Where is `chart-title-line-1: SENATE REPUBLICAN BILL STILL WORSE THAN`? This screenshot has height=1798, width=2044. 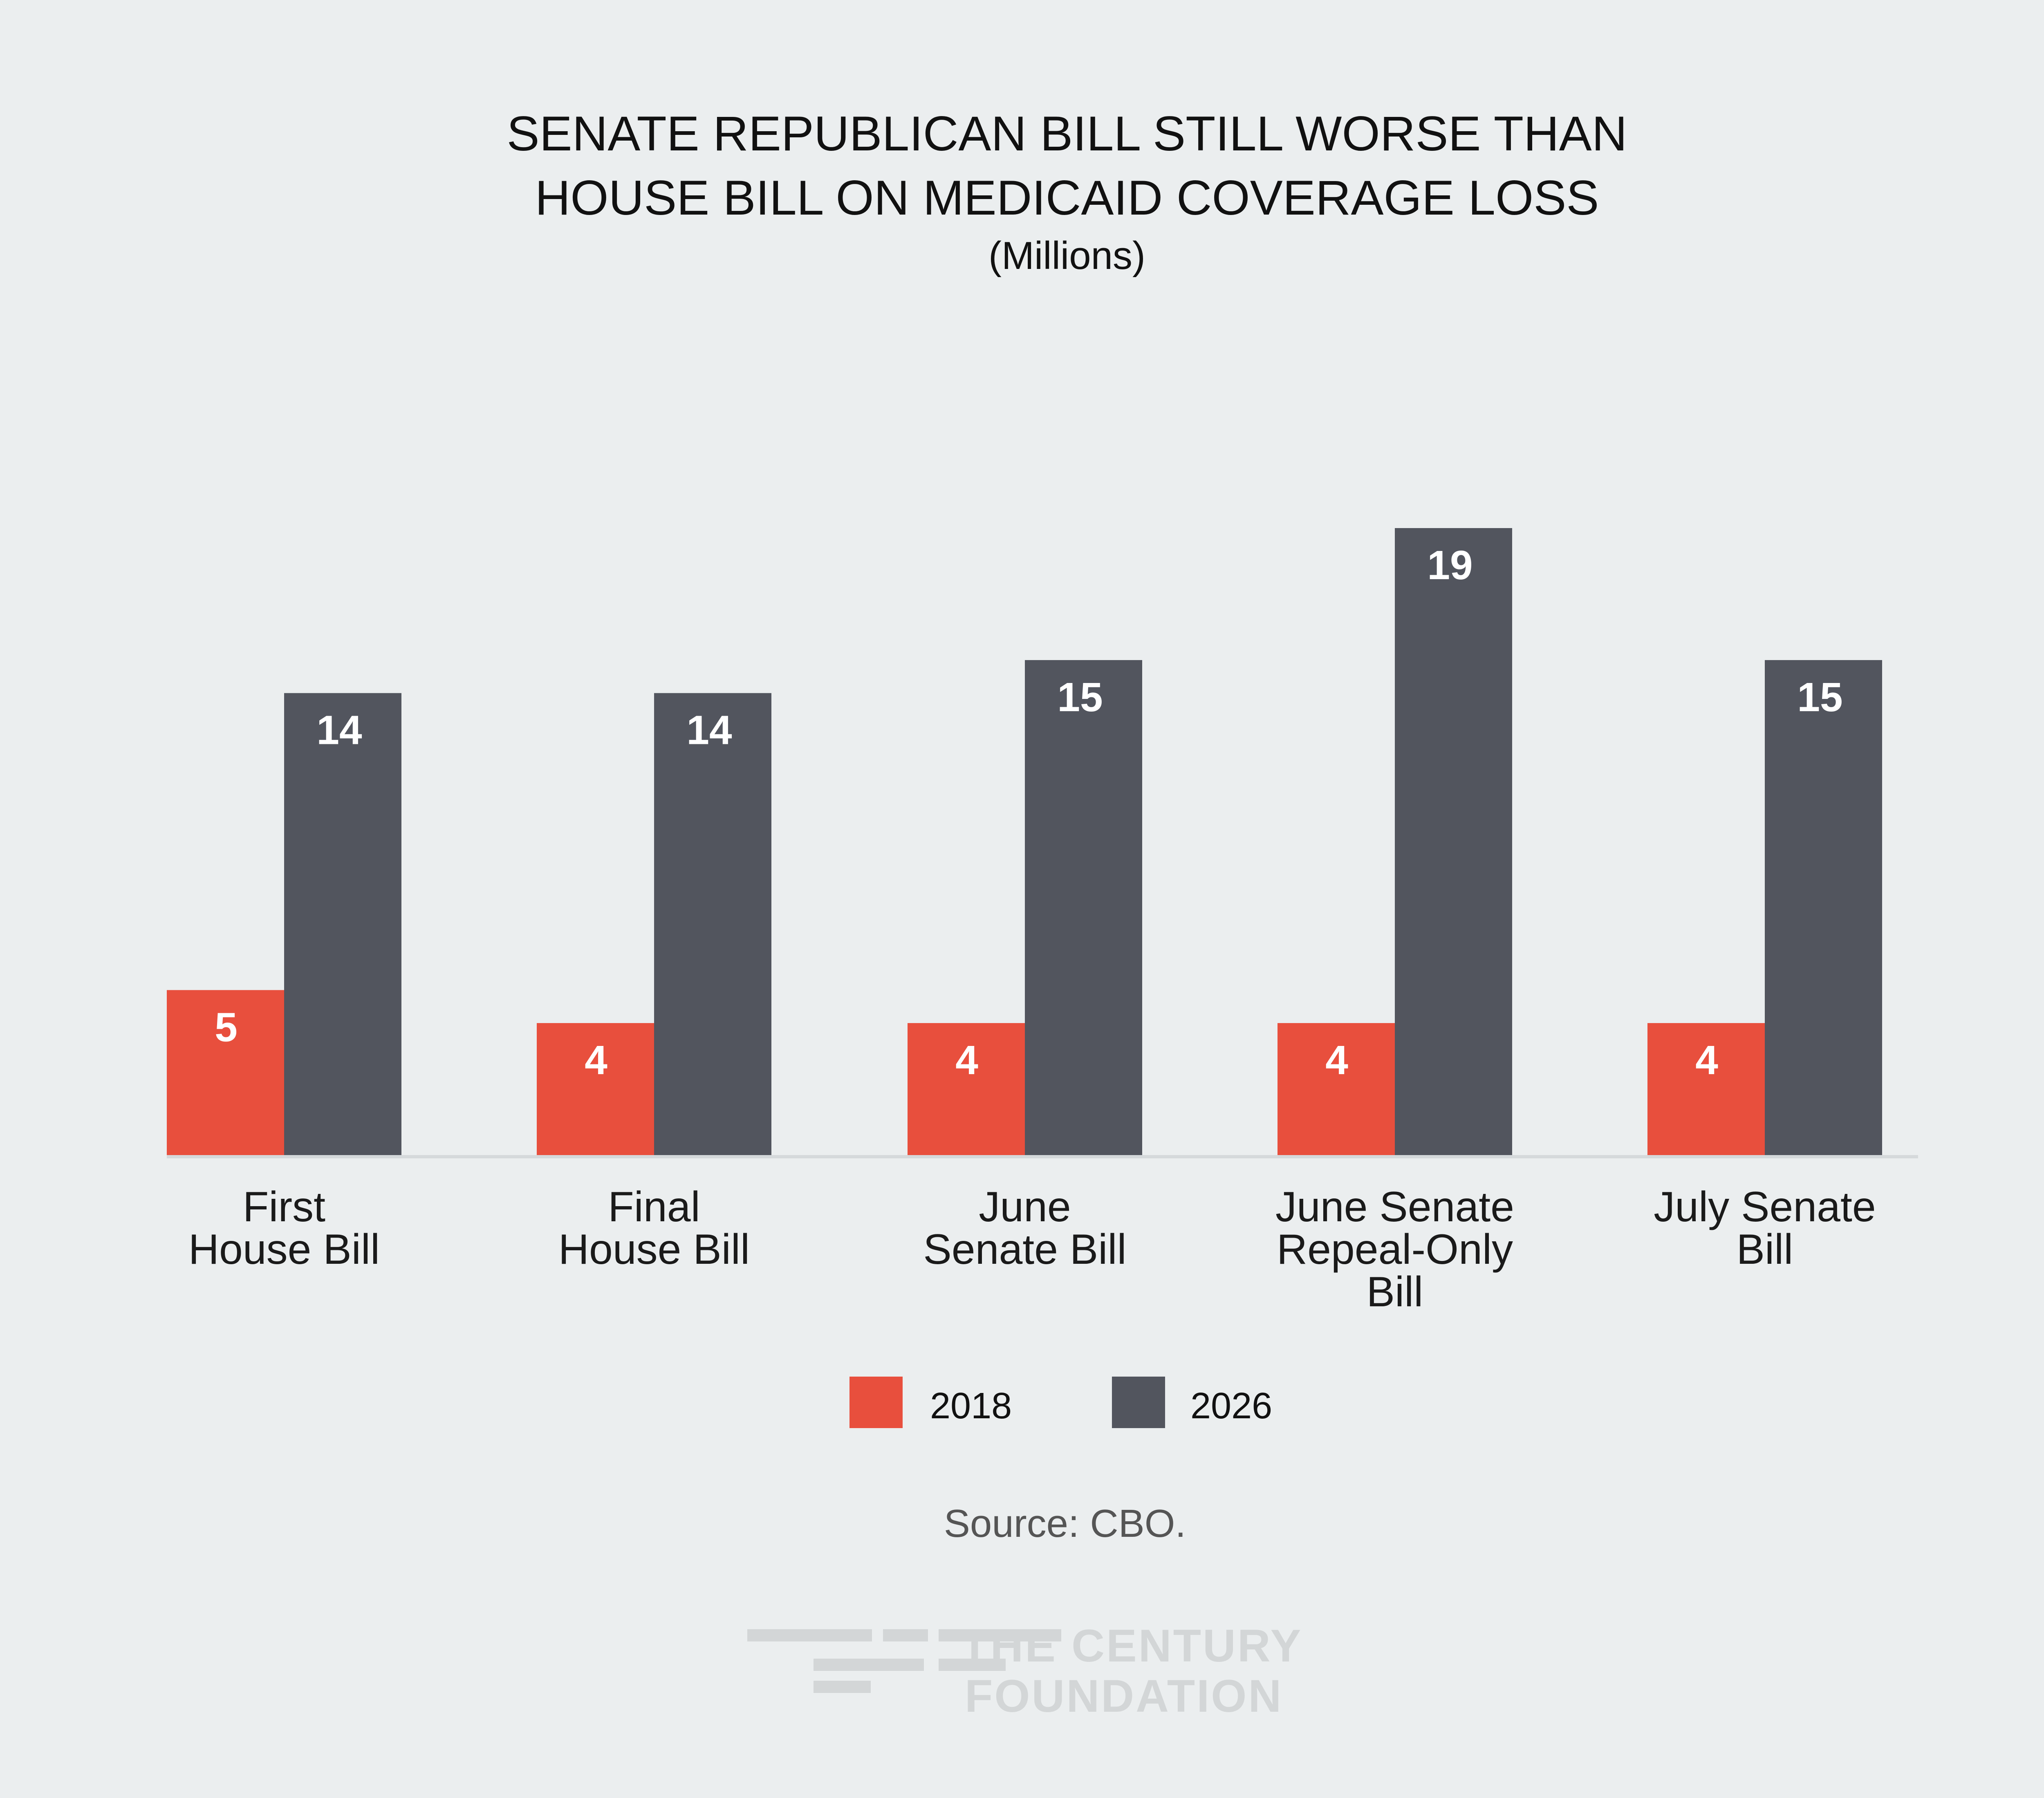 chart-title-line-1: SENATE REPUBLICAN BILL STILL WORSE THAN is located at coordinates (1067, 133).